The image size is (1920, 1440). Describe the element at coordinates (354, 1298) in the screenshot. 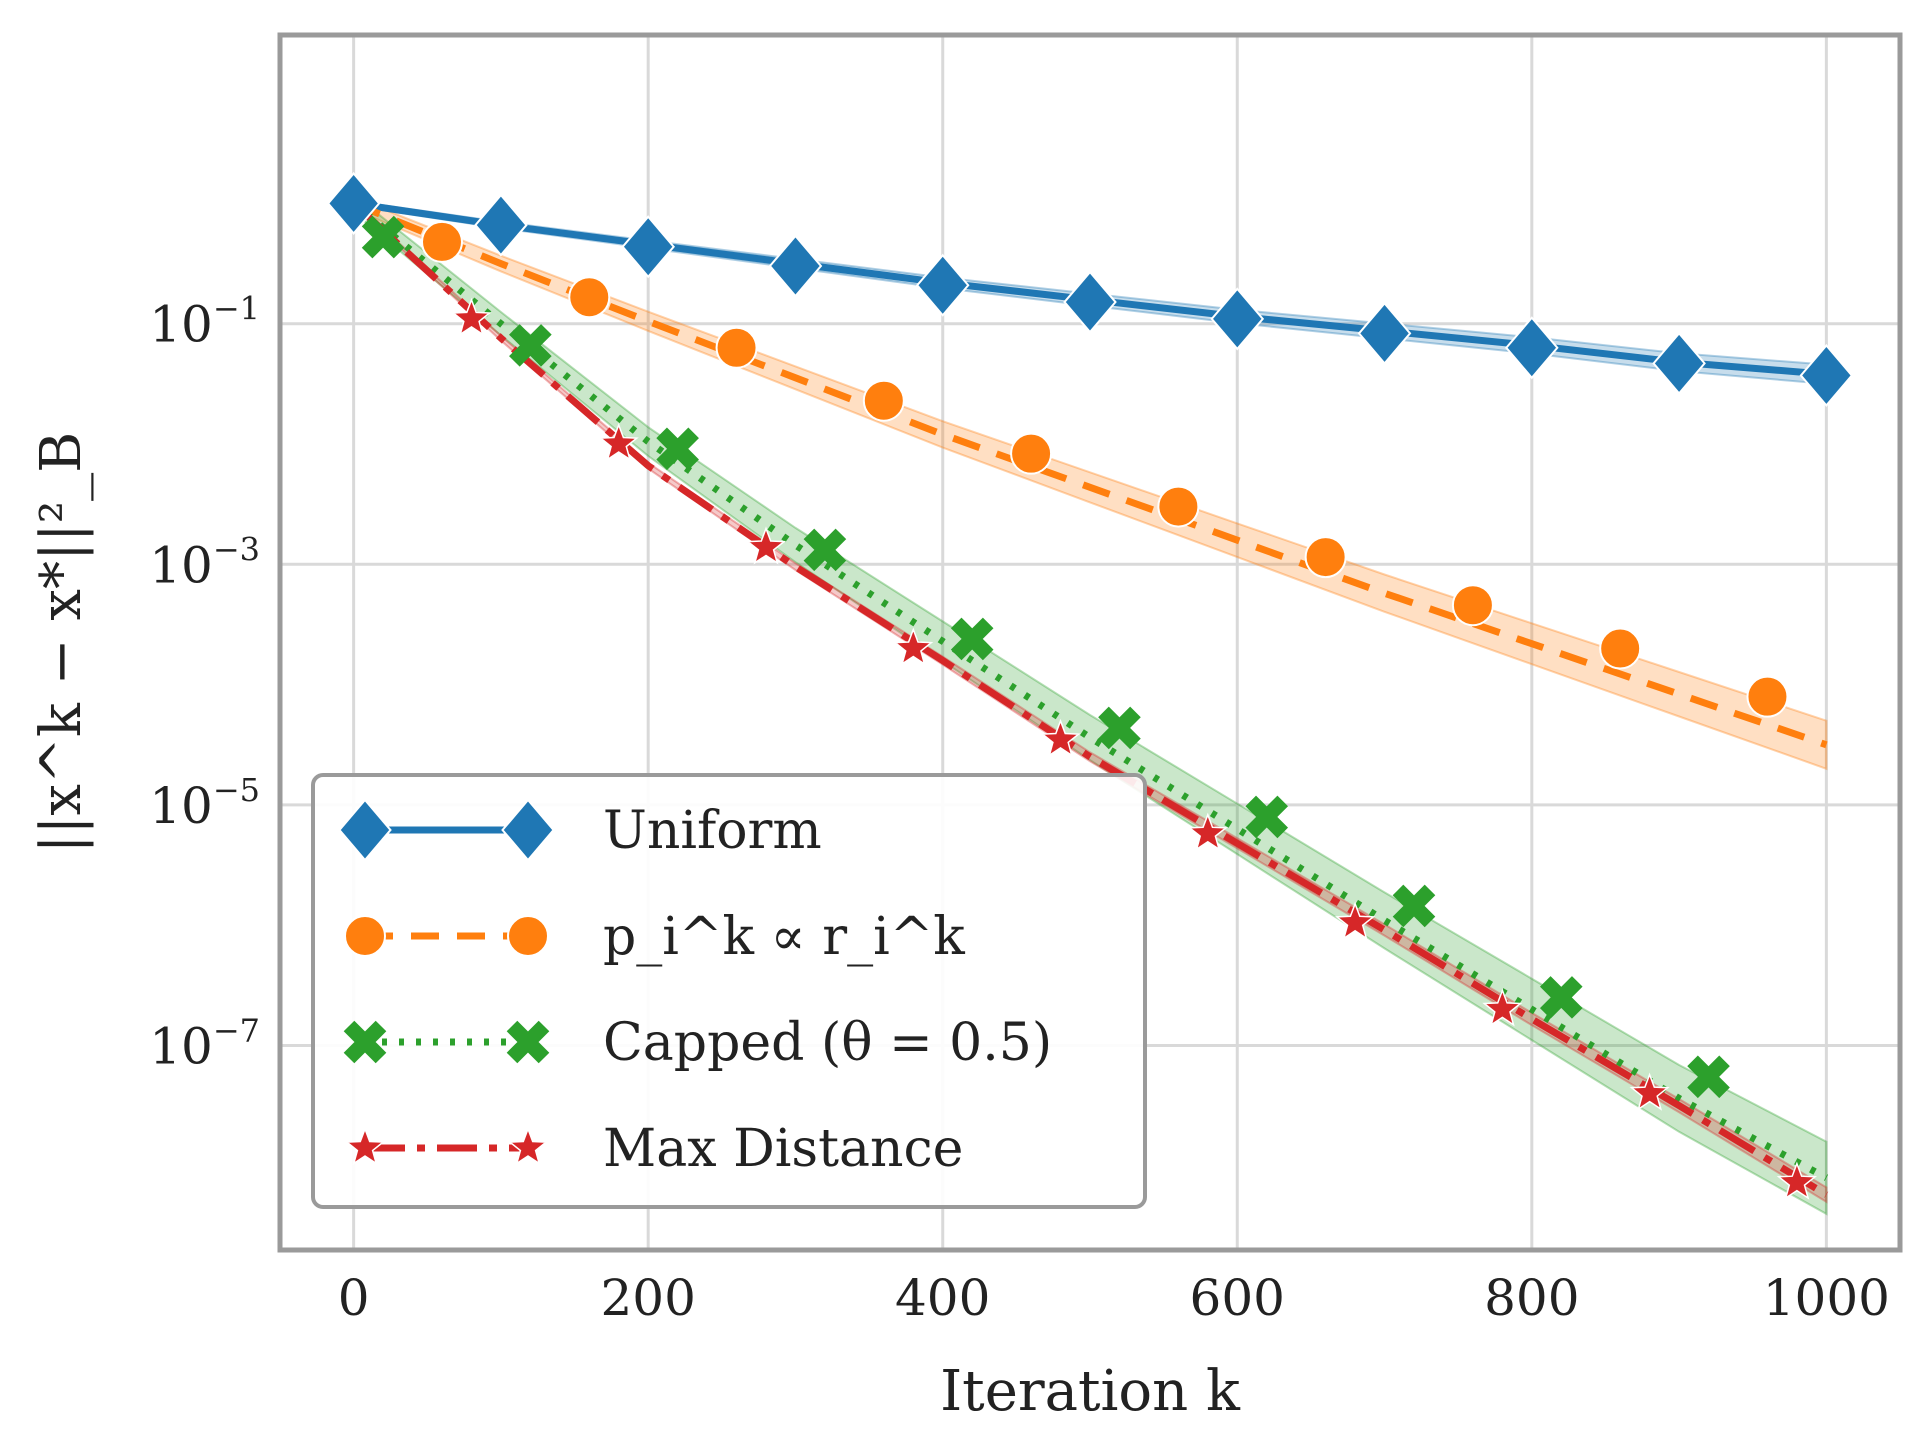

I see `x-tick-label: 0` at that location.